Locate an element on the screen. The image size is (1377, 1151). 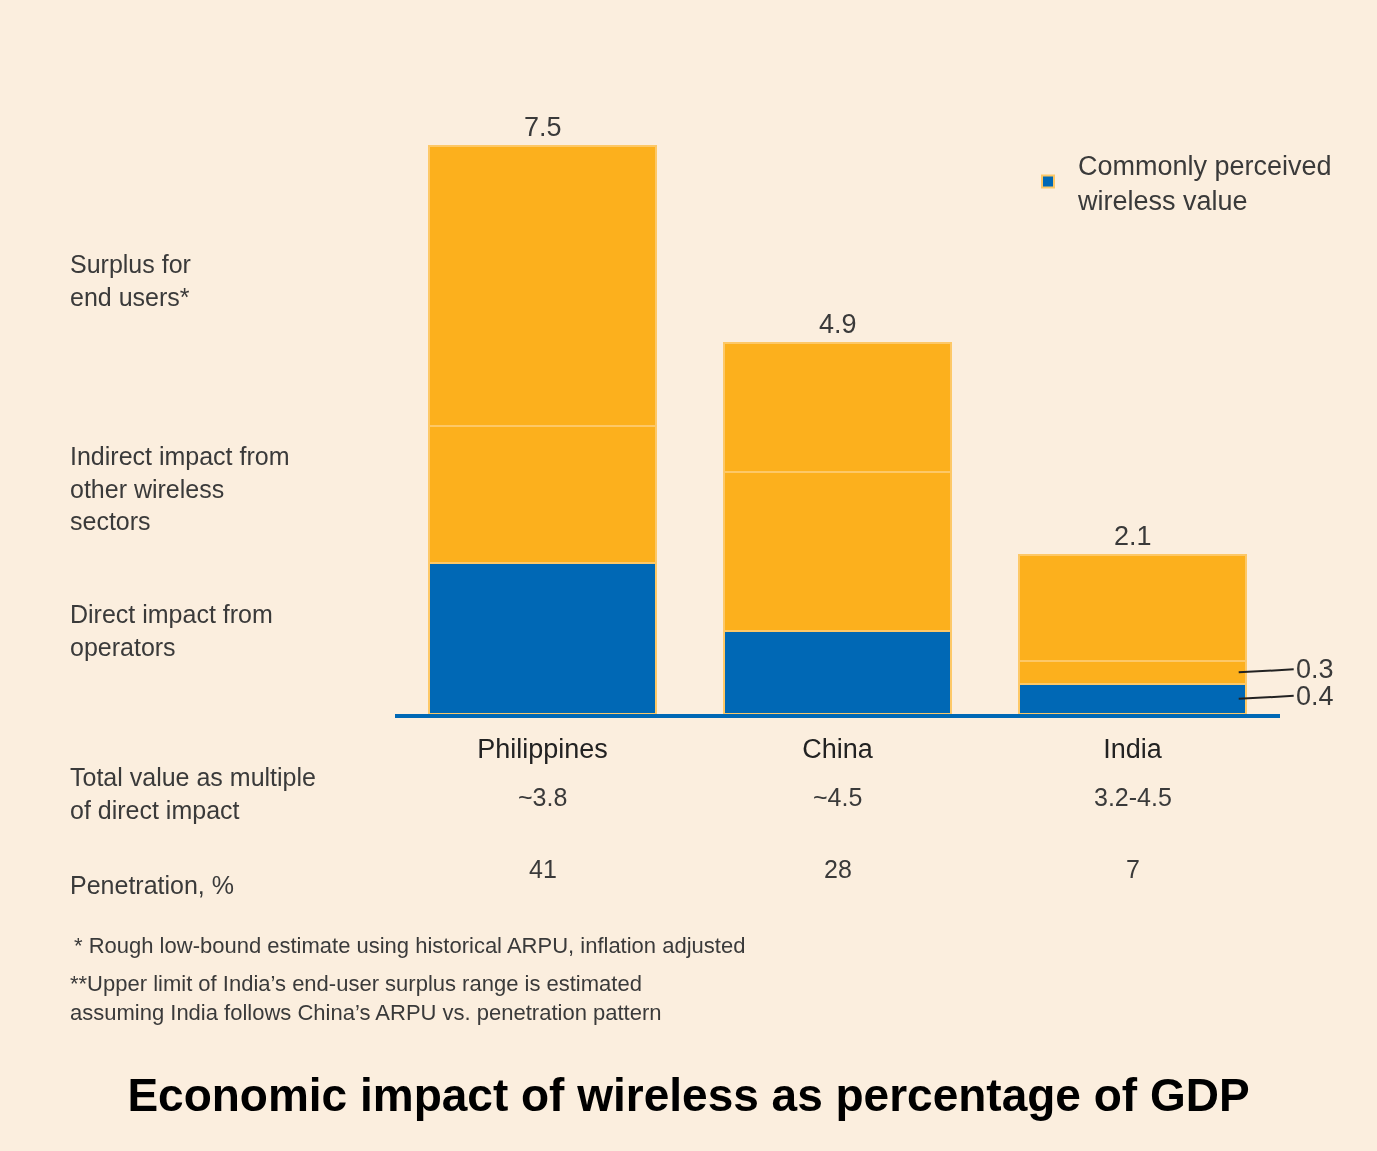
text: Surplus for end users* is located at coordinates (130, 280).